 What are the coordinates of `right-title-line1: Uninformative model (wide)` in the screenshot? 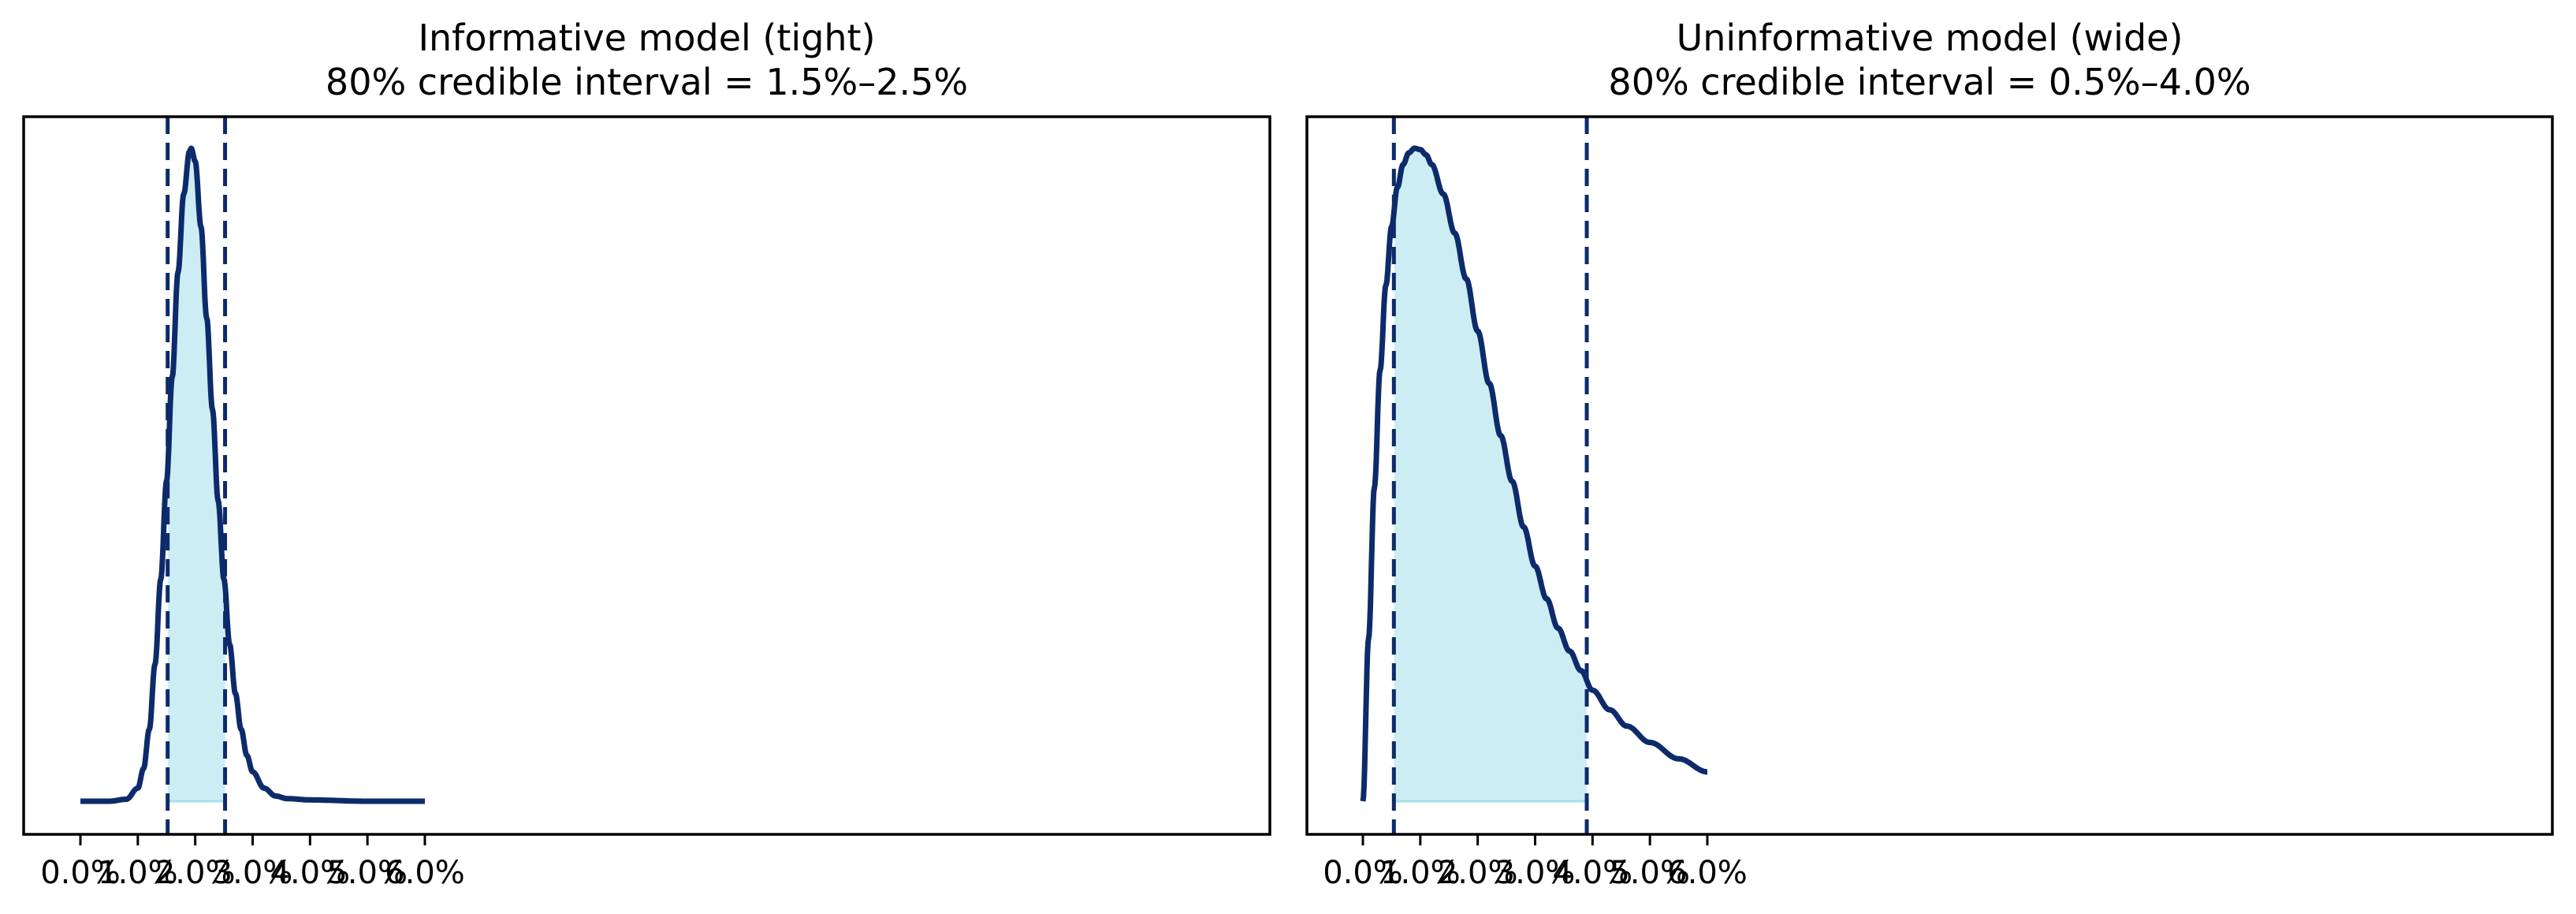 It's located at (1929, 38).